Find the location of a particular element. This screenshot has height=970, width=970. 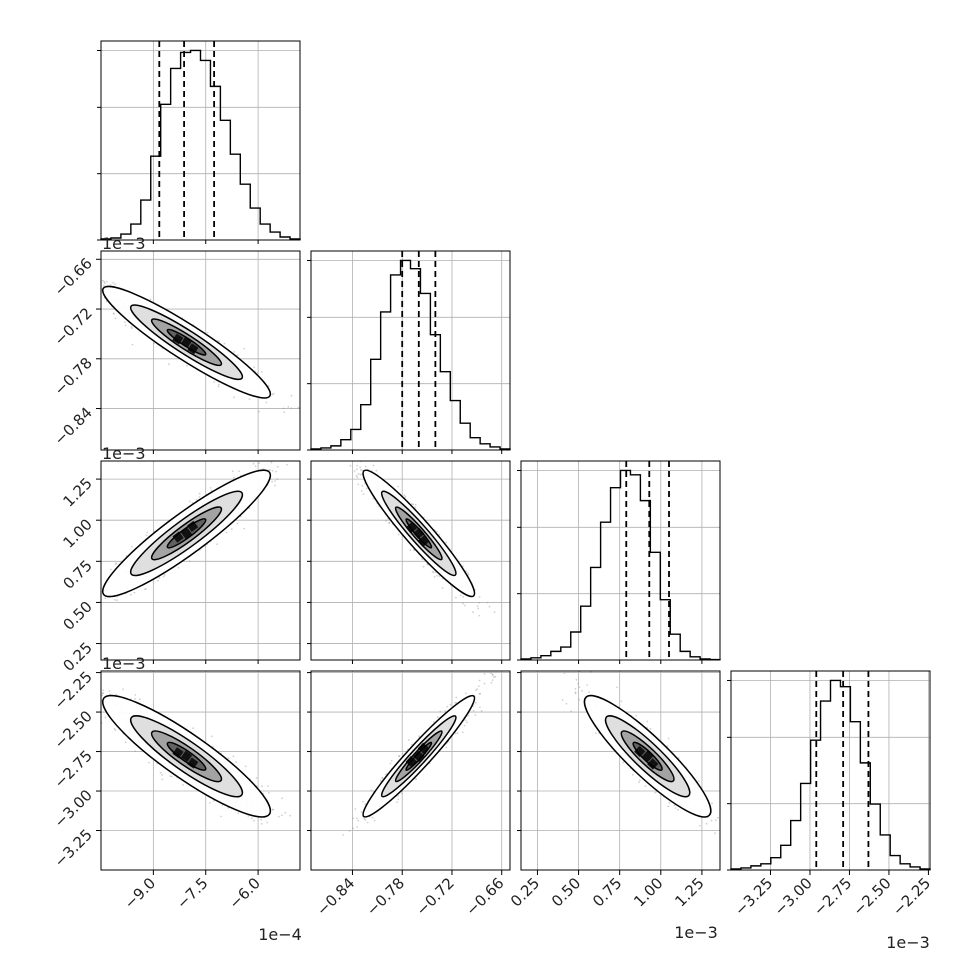

density-core-cell is located at coordinates (419, 533).